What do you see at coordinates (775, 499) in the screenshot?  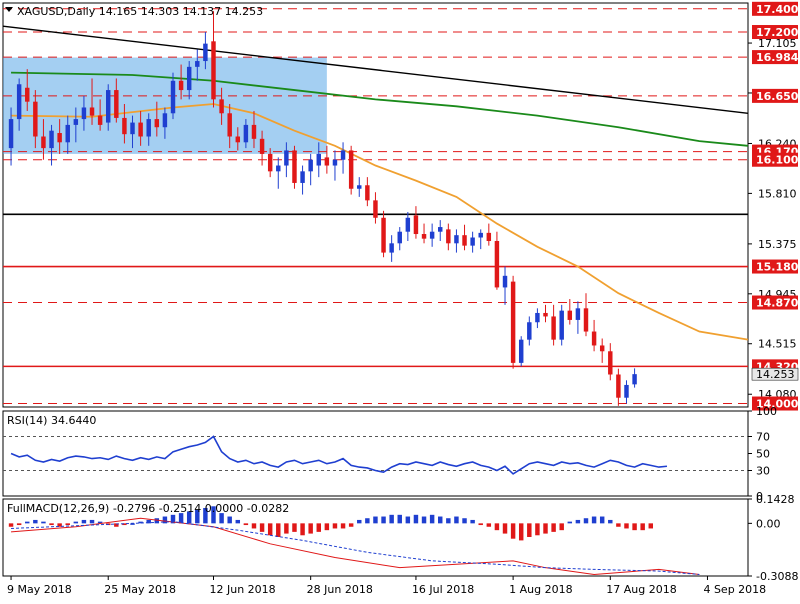 I see `macd-tick-label: 0.1428` at bounding box center [775, 499].